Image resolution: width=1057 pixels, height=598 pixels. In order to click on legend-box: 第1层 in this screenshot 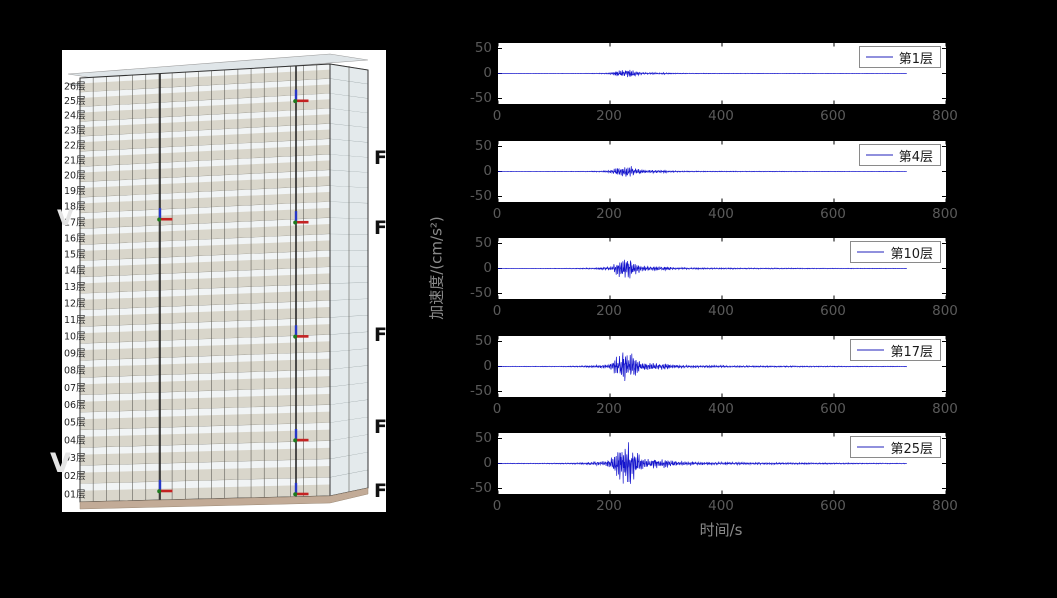, I will do `click(899, 57)`.